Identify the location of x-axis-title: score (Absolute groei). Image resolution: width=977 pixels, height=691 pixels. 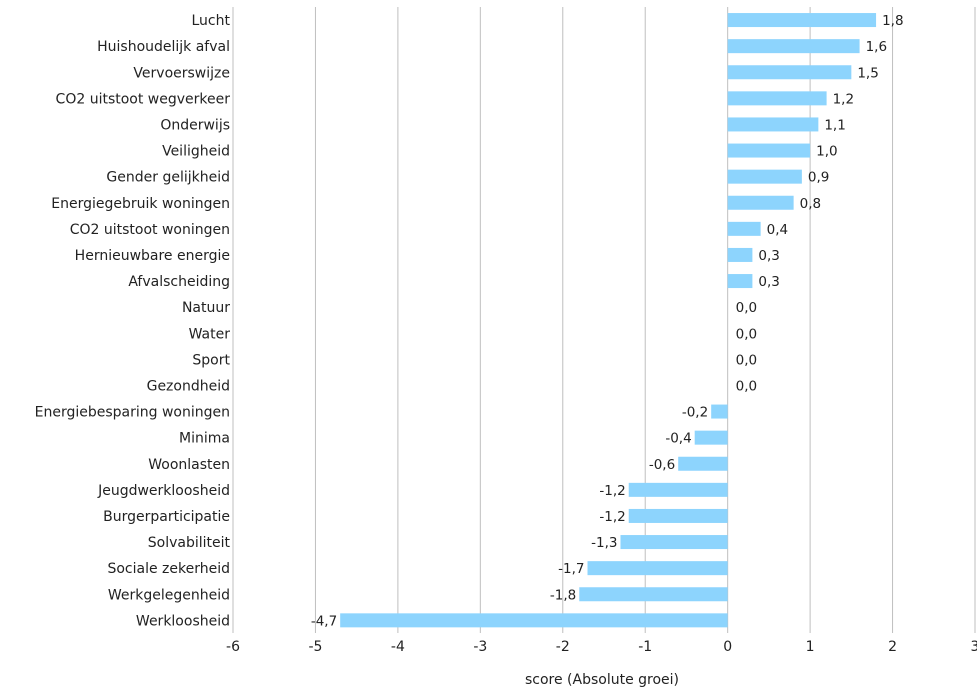
(602, 680).